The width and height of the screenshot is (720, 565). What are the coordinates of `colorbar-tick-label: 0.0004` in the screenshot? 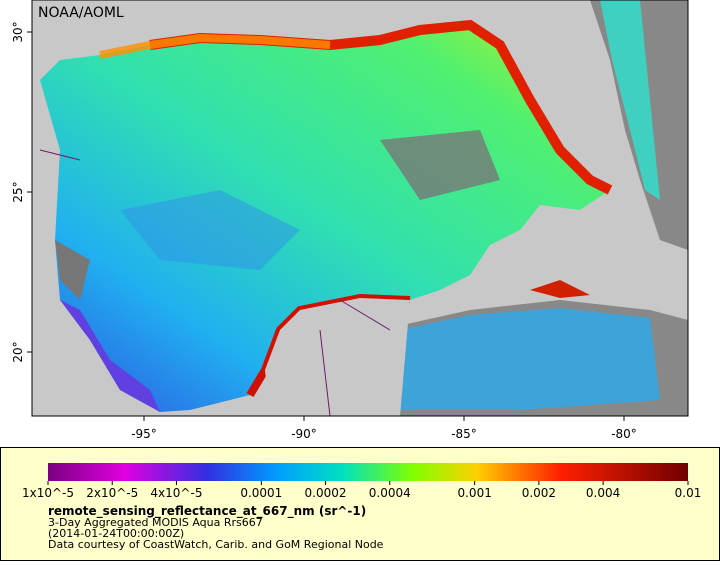 It's located at (390, 493).